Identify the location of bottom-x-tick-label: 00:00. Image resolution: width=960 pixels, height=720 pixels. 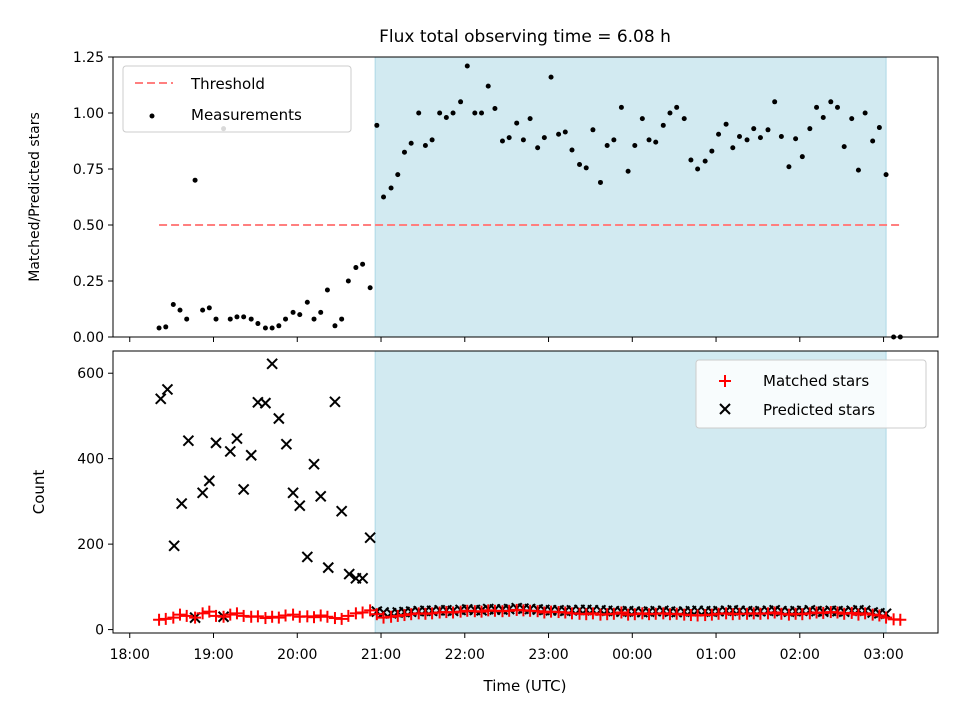
(632, 655).